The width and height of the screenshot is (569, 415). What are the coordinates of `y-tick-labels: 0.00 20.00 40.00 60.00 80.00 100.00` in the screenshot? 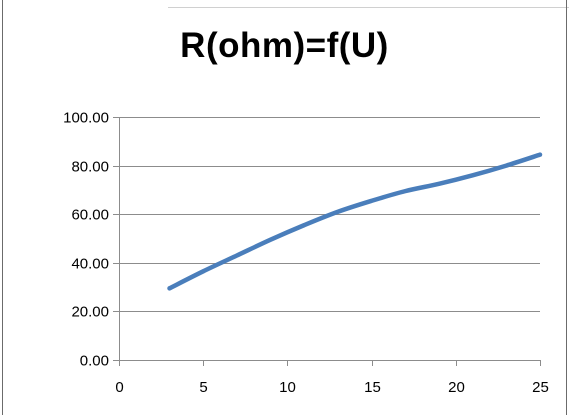 It's located at (86, 240).